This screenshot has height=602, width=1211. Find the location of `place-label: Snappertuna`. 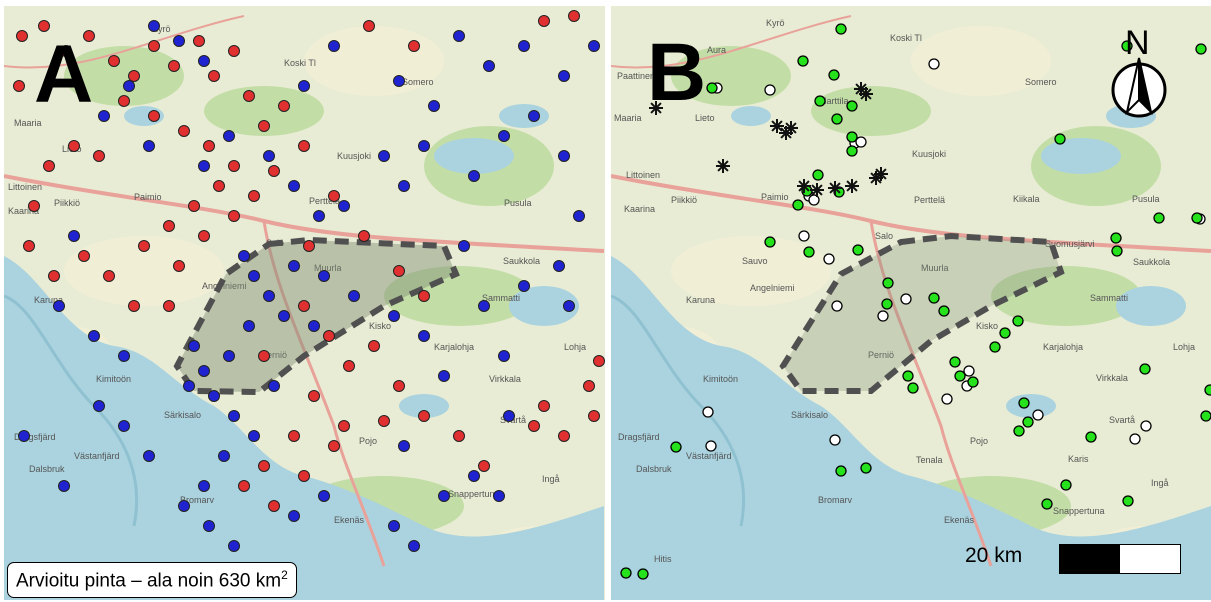

place-label: Snappertuna is located at coordinates (1079, 511).